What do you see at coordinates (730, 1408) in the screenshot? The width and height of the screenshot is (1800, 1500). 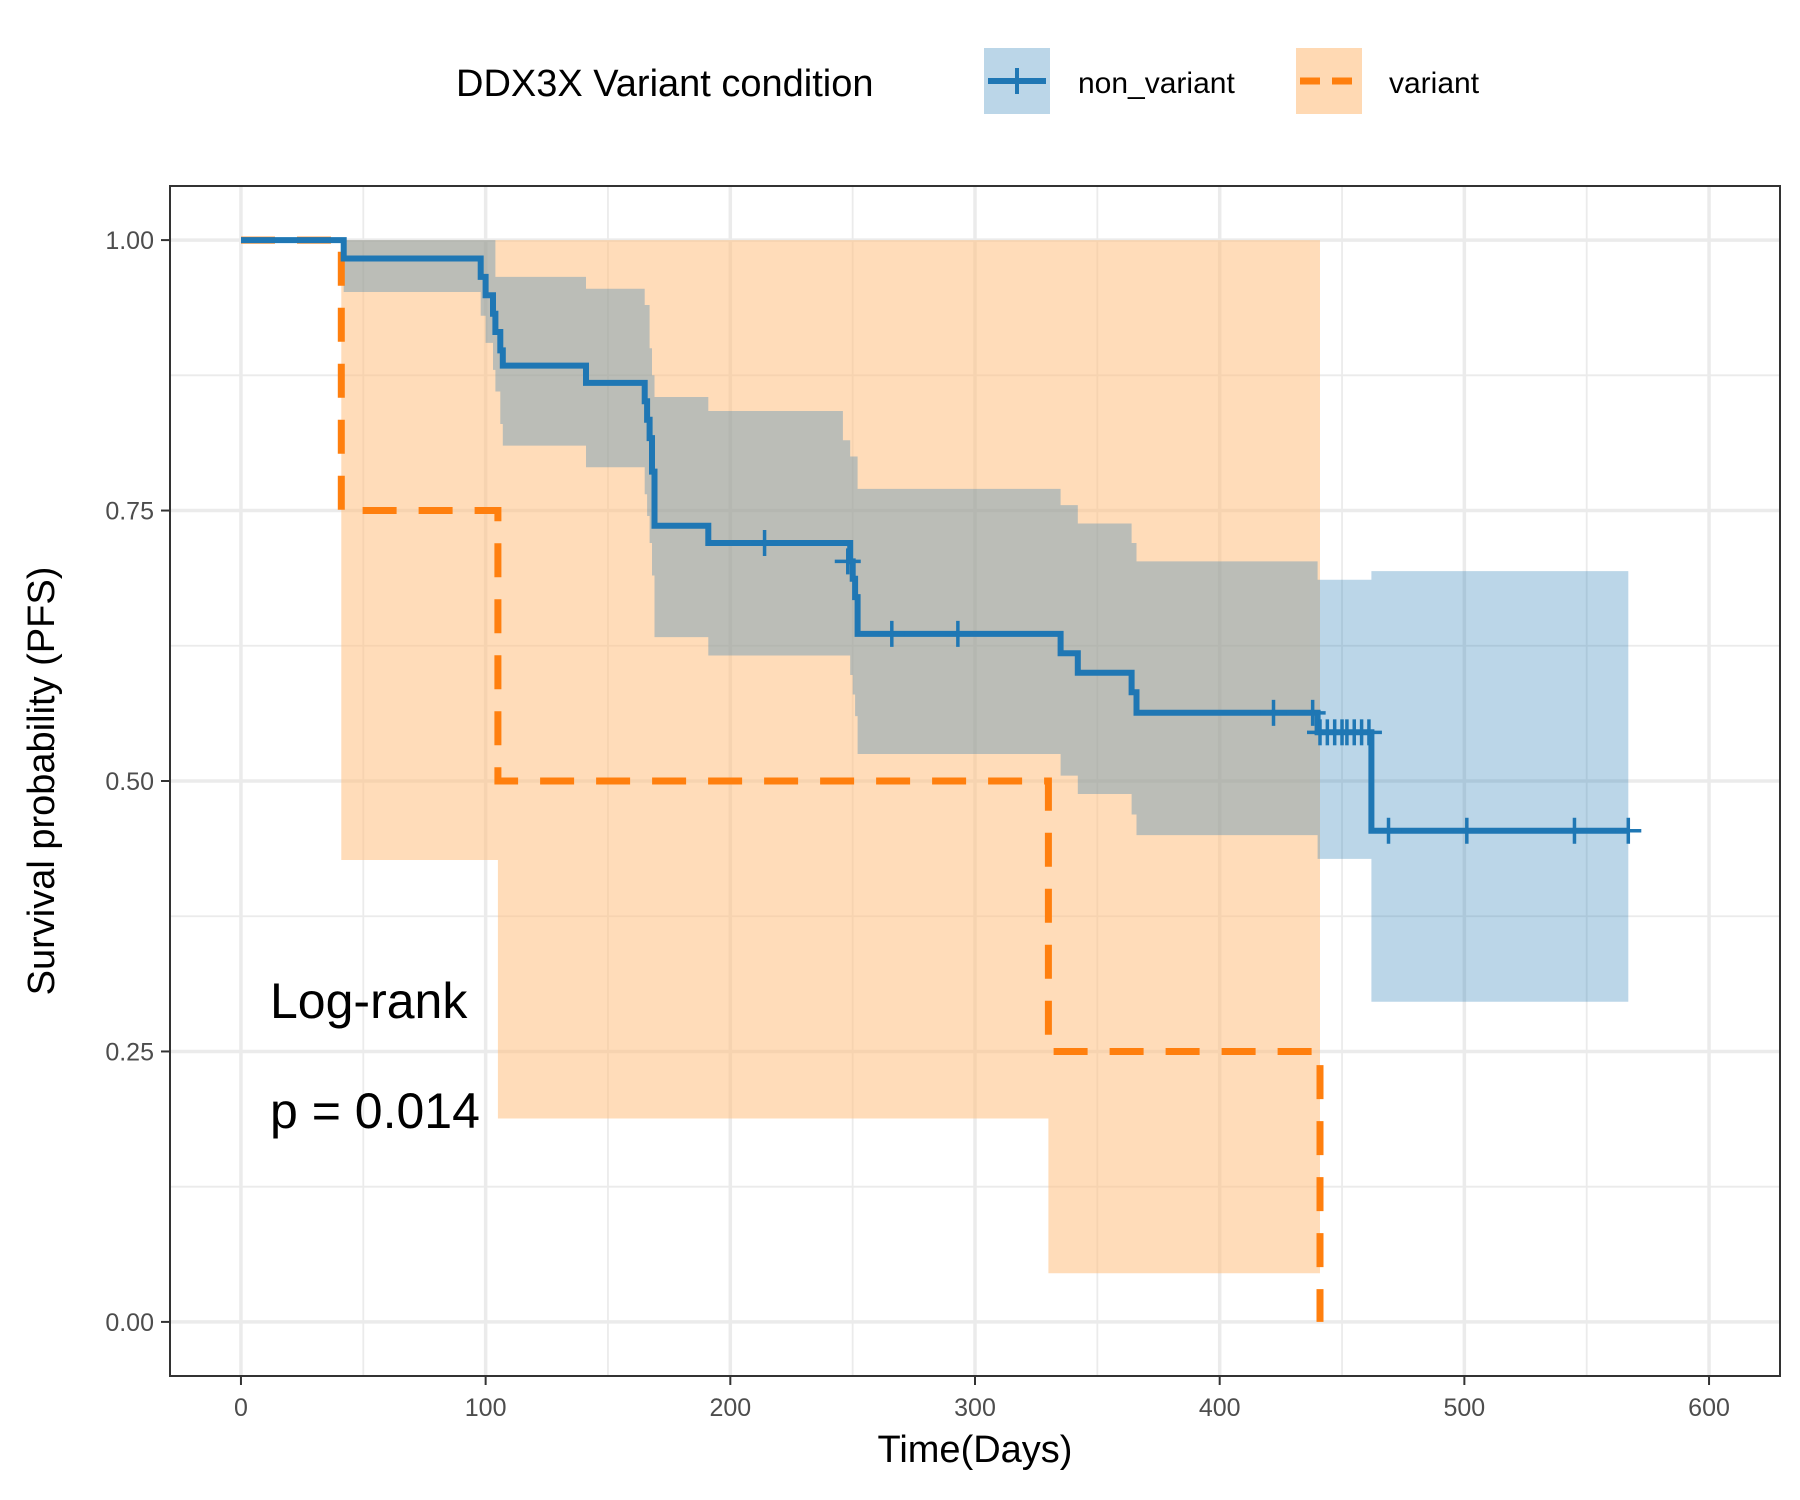 I see `x-tick-label: 200` at bounding box center [730, 1408].